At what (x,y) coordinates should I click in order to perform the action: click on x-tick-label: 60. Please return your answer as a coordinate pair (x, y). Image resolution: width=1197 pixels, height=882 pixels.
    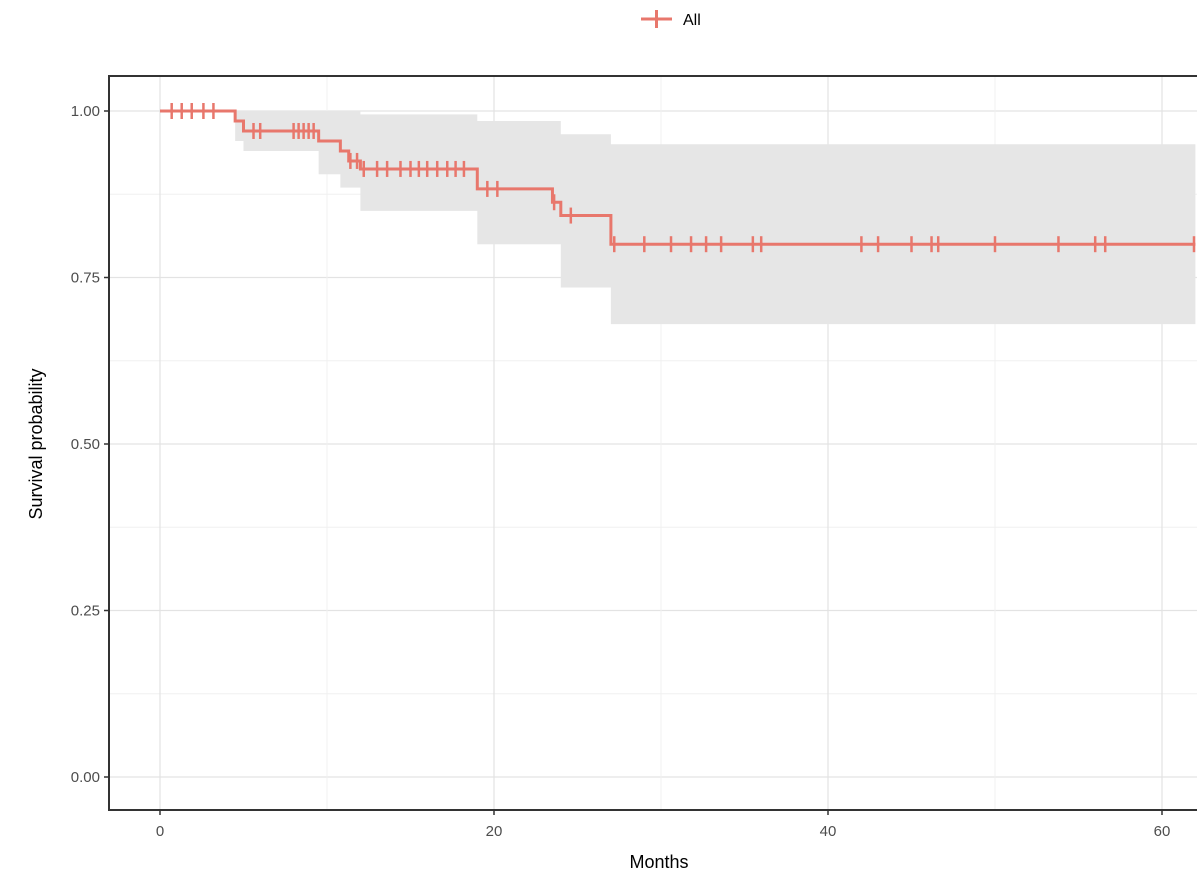
    Looking at the image, I should click on (1162, 831).